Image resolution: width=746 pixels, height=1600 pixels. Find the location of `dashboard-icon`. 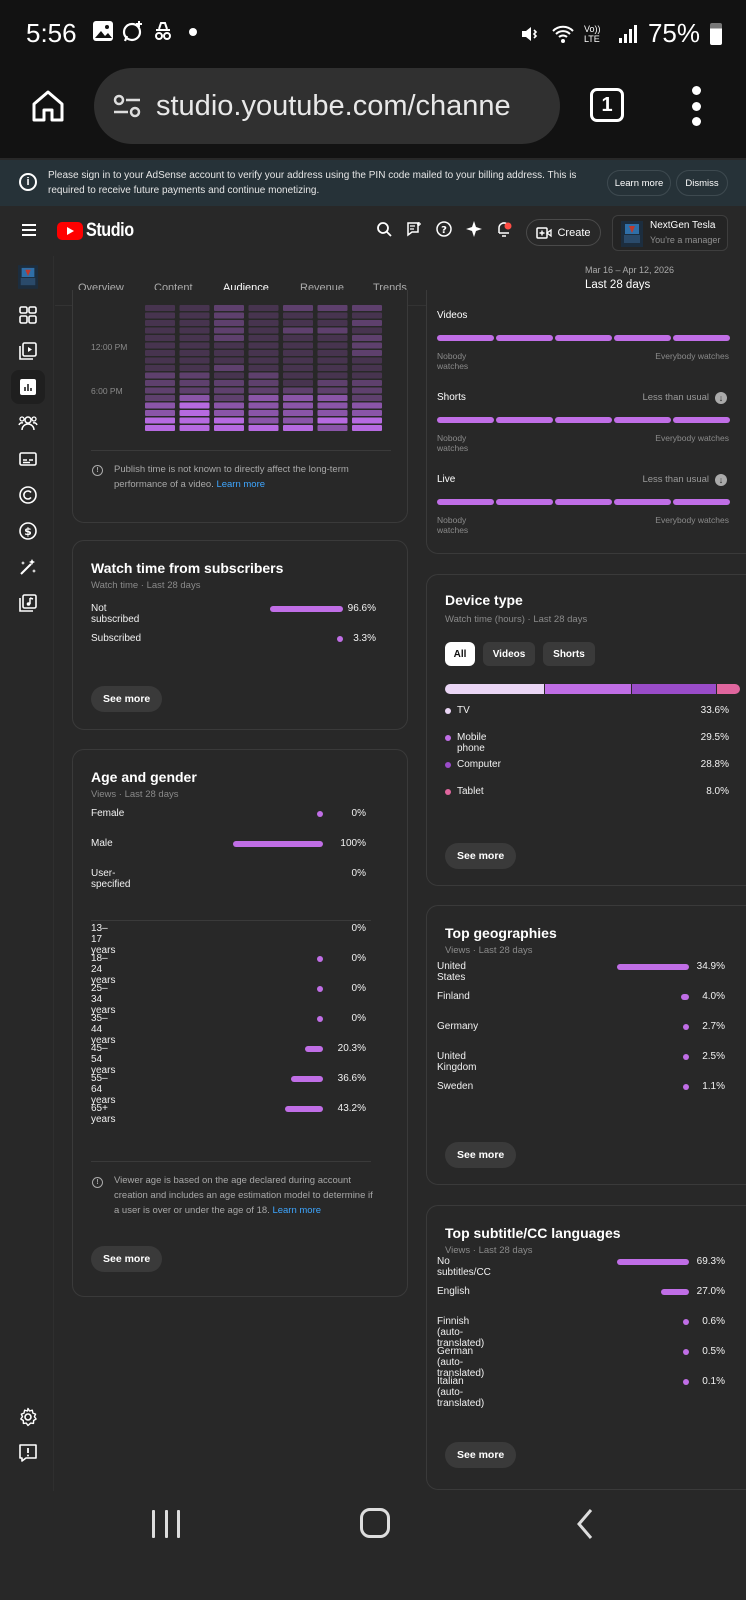

dashboard-icon is located at coordinates (28, 315).